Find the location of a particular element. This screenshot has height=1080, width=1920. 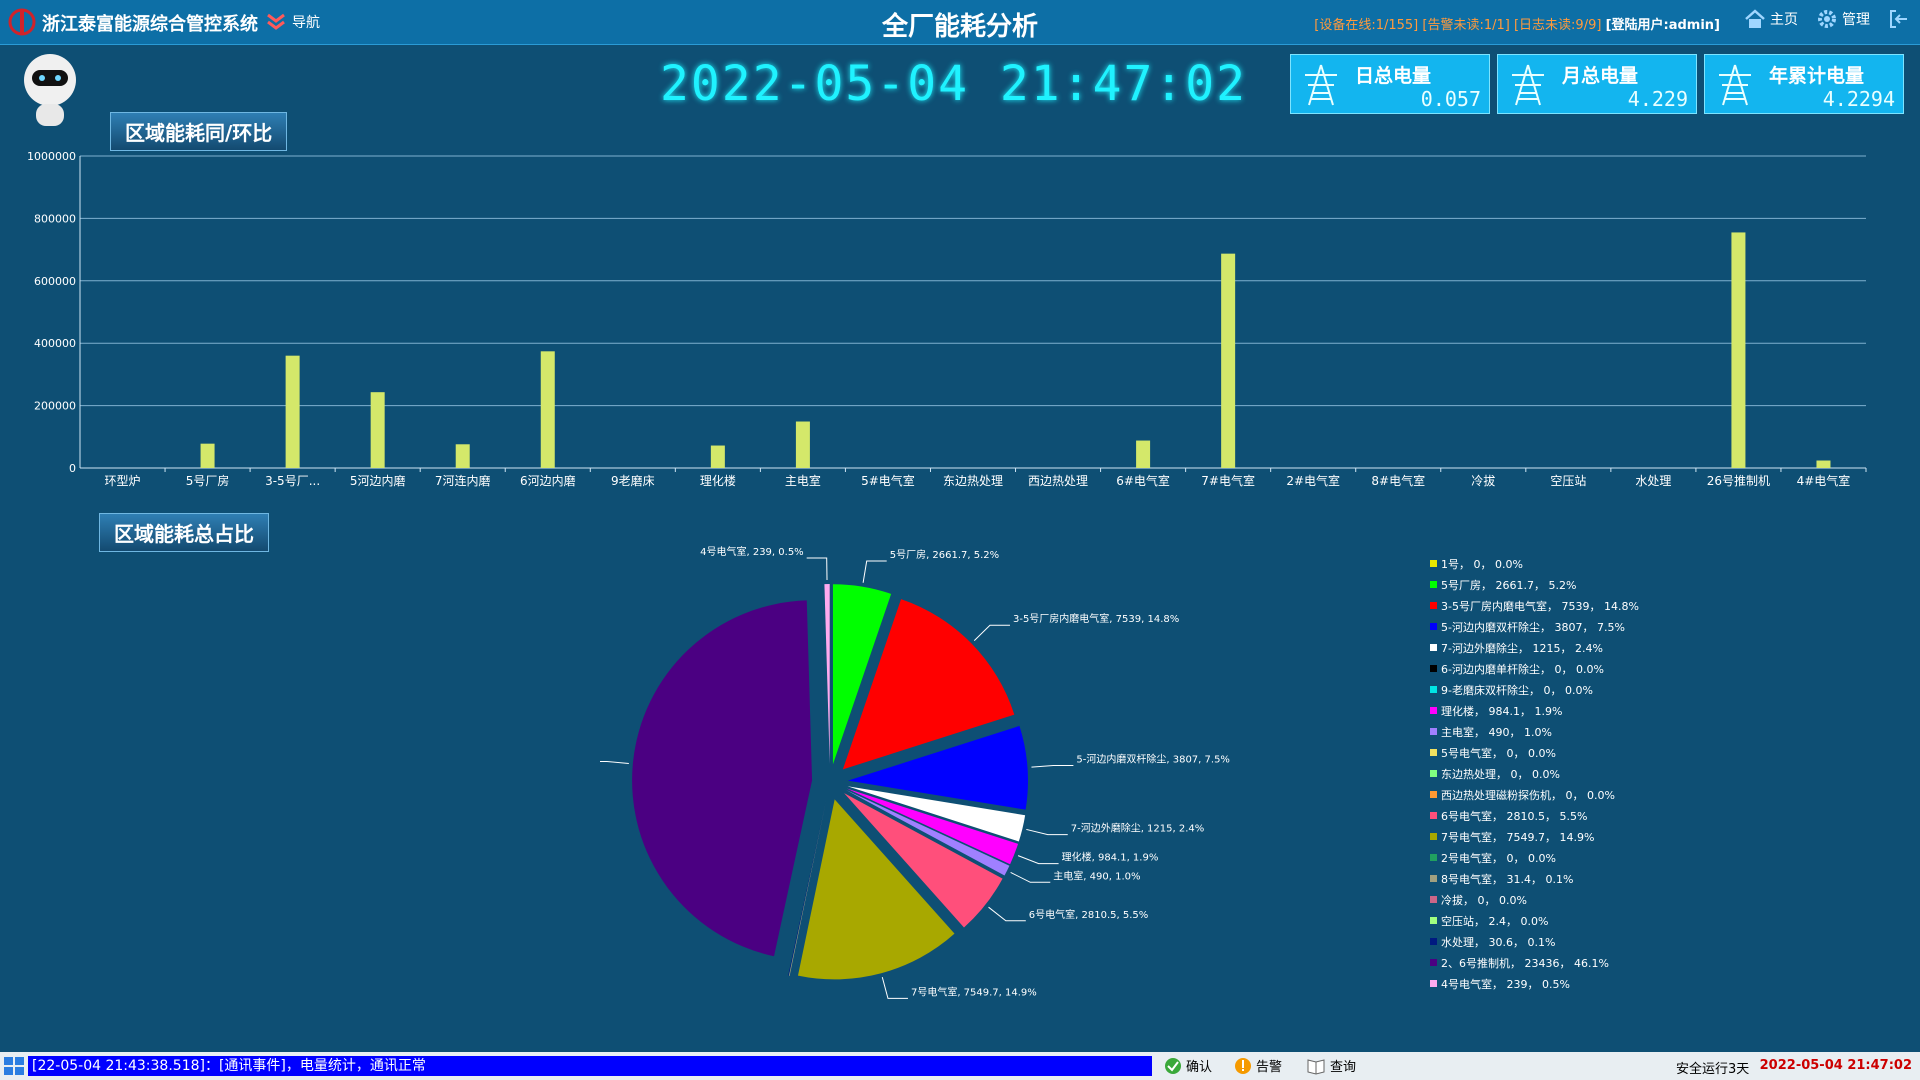

legend-item: 冷拔， 0， 0.0% is located at coordinates (1534, 899).